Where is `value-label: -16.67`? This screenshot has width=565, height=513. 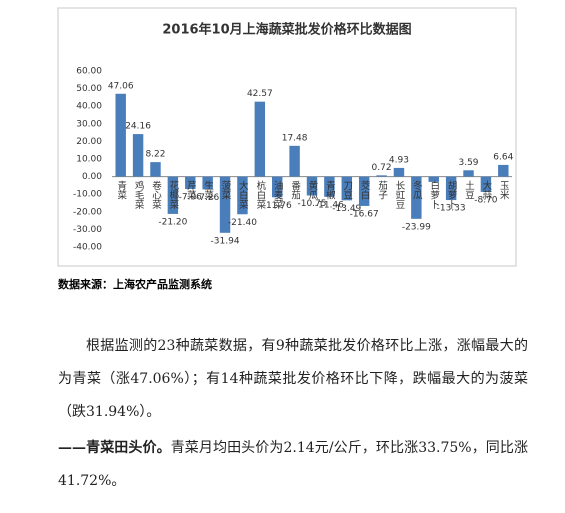
value-label: -16.67 is located at coordinates (364, 214).